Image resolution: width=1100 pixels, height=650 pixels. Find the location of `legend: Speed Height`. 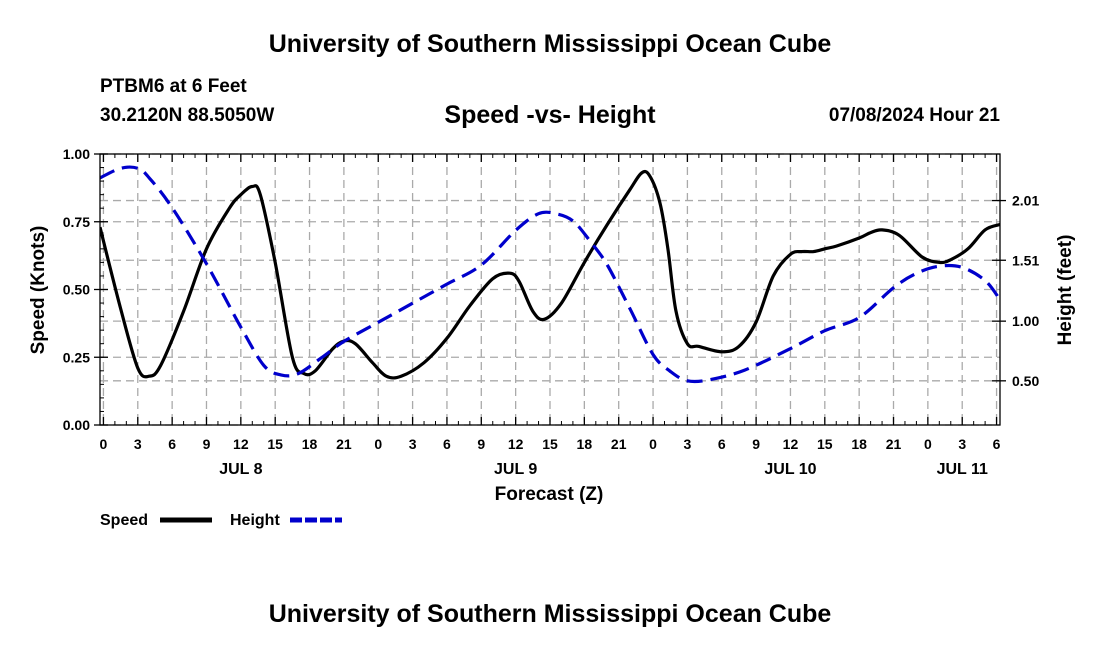

legend: Speed Height is located at coordinates (221, 520).